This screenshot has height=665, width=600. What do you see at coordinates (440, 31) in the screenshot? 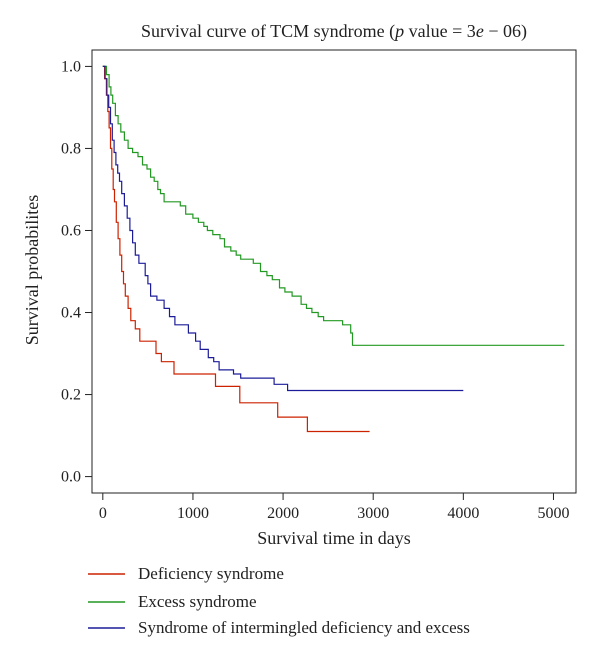
I see `chart-title-middle: value = 3` at bounding box center [440, 31].